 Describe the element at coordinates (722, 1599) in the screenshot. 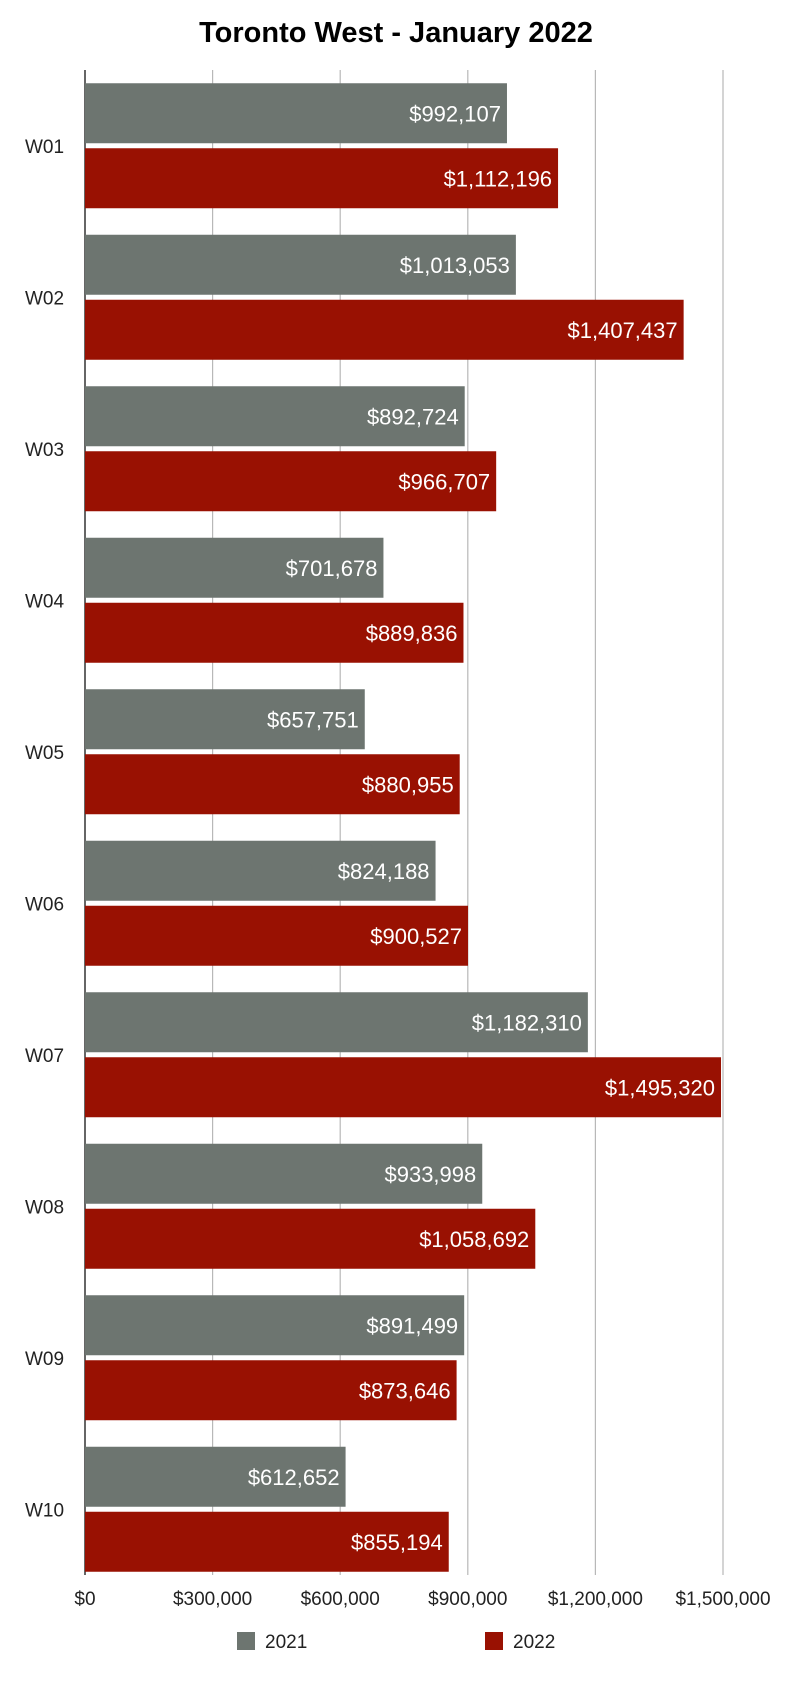

I see `x-tick-label: $1,500,000` at that location.